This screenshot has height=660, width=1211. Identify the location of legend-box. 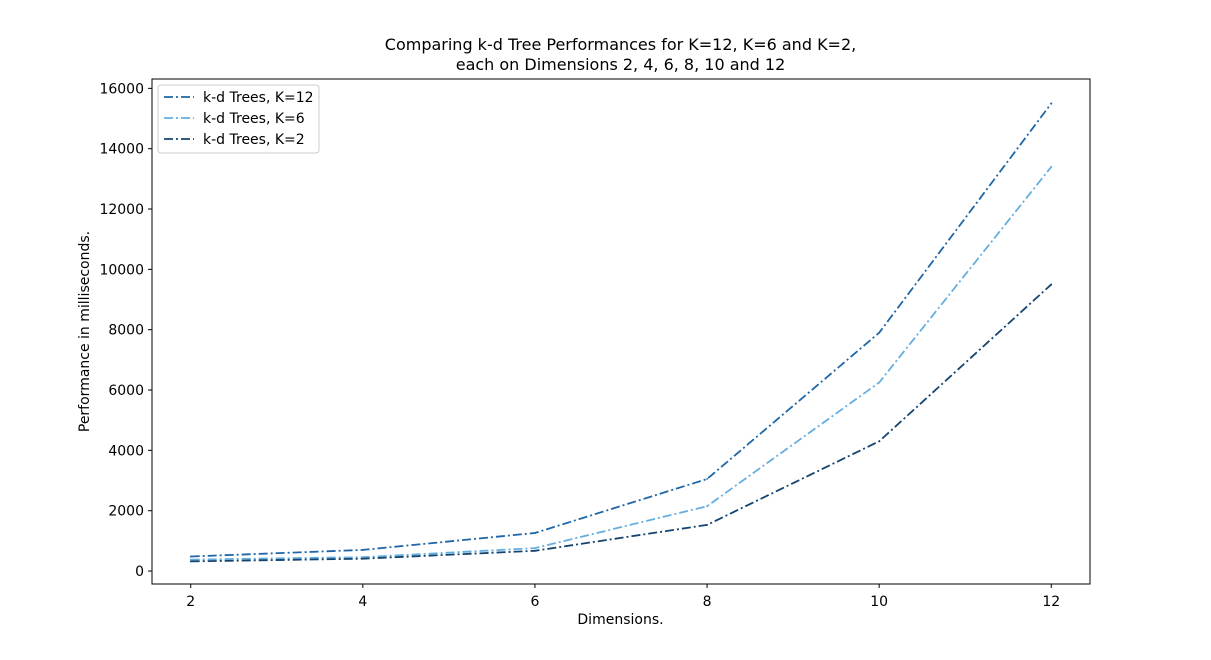
(238, 119).